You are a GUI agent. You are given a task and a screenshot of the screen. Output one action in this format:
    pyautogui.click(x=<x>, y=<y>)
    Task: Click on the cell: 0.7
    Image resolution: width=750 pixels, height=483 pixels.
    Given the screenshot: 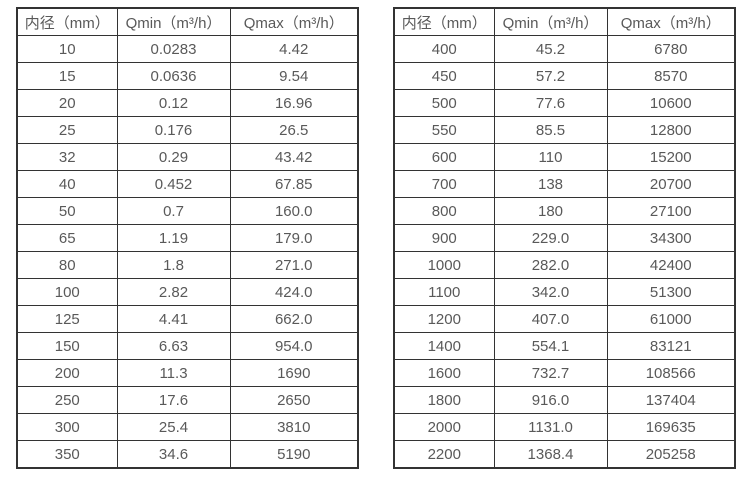 What is the action you would take?
    pyautogui.click(x=173, y=211)
    